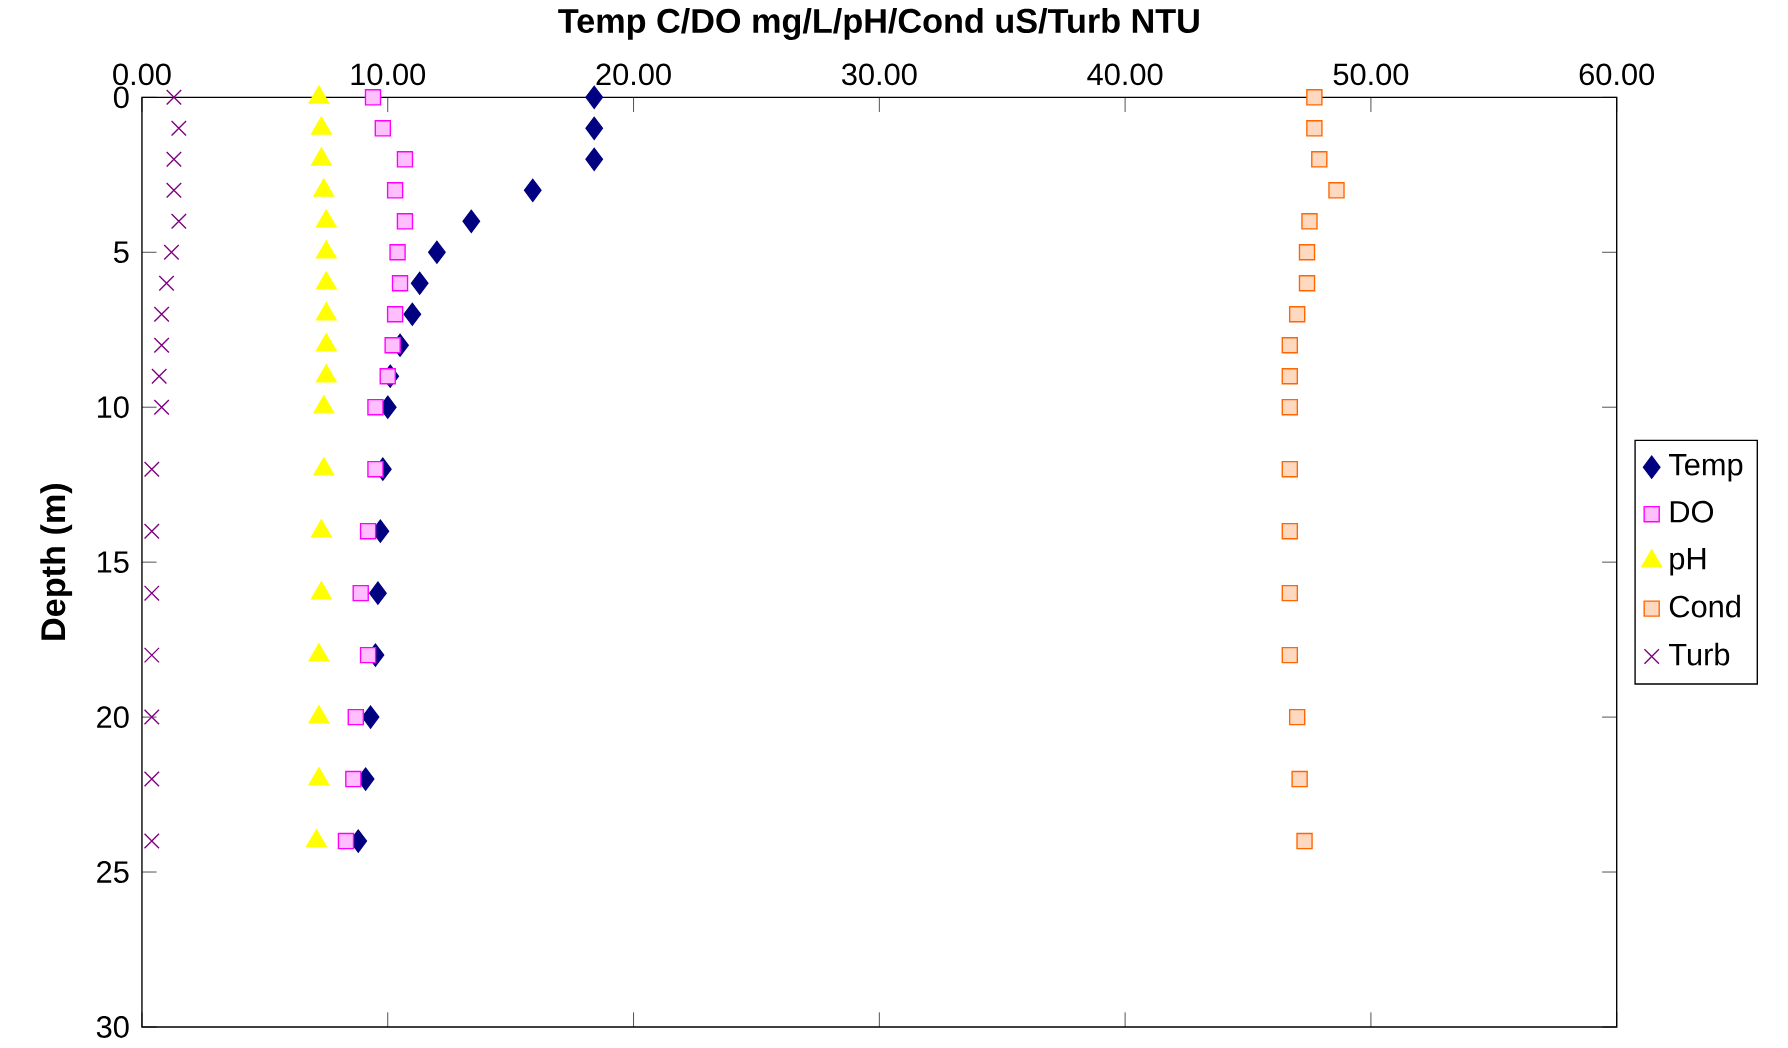 This screenshot has height=1048, width=1788. Describe the element at coordinates (879, 74) in the screenshot. I see `x-tick-label: 30.00` at that location.